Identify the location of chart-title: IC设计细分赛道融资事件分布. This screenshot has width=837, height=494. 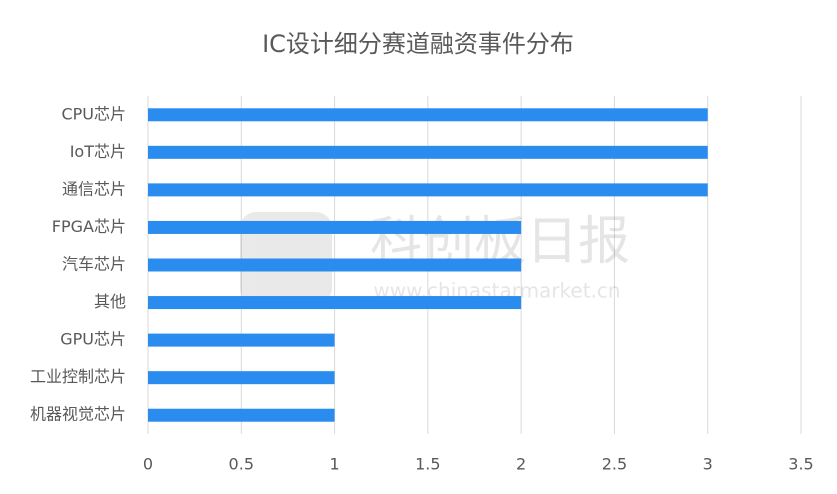
(418, 44).